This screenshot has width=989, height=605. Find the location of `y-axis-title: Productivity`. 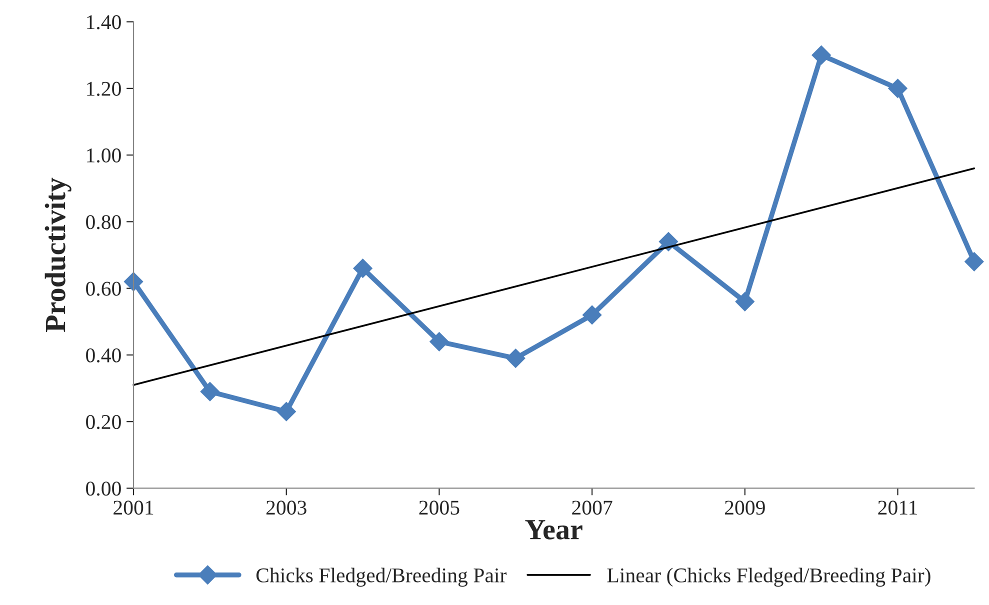

y-axis-title: Productivity is located at coordinates (58, 255).